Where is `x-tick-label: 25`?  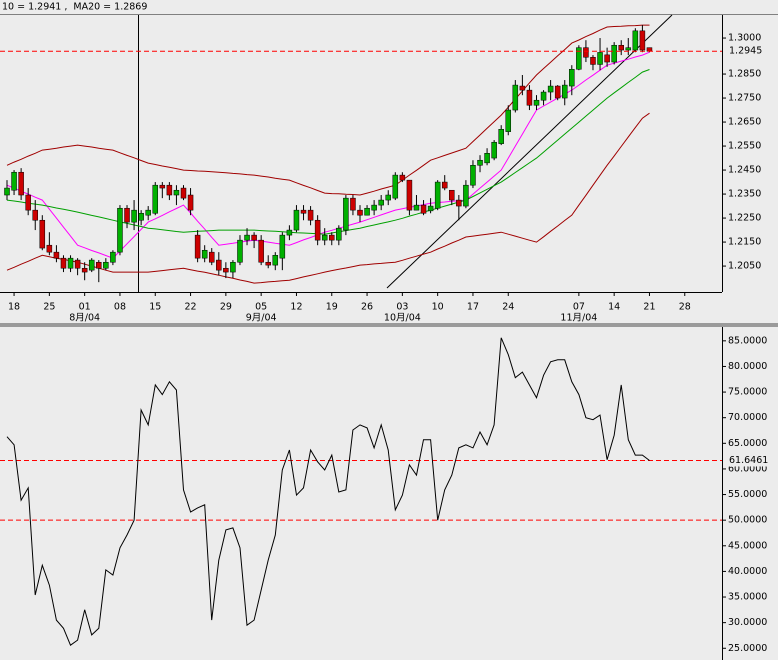 x-tick-label: 25 is located at coordinates (49, 307).